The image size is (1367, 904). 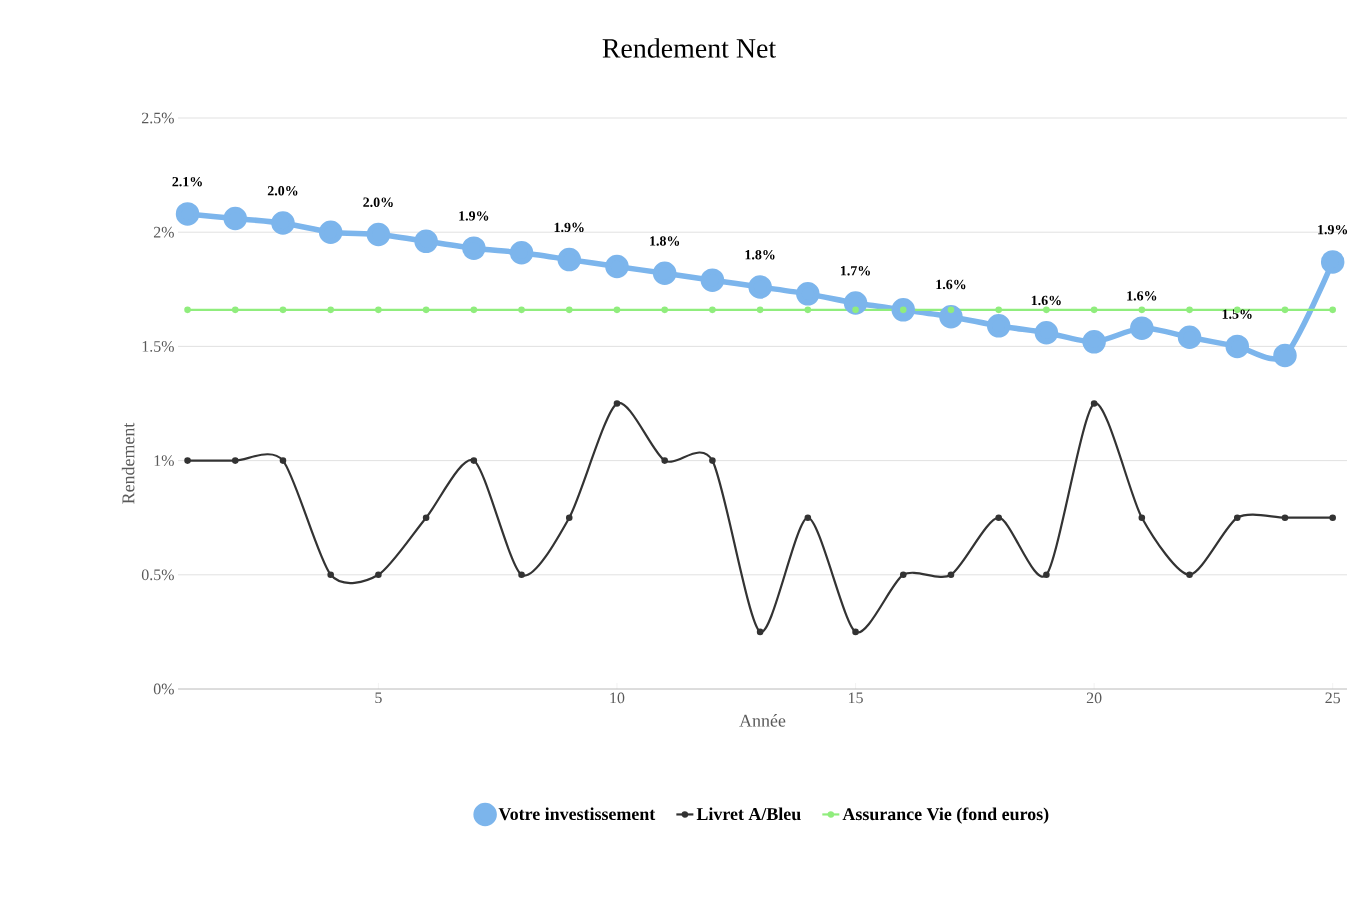 What do you see at coordinates (748, 814) in the screenshot?
I see `legend-label: Livret A/Bleu` at bounding box center [748, 814].